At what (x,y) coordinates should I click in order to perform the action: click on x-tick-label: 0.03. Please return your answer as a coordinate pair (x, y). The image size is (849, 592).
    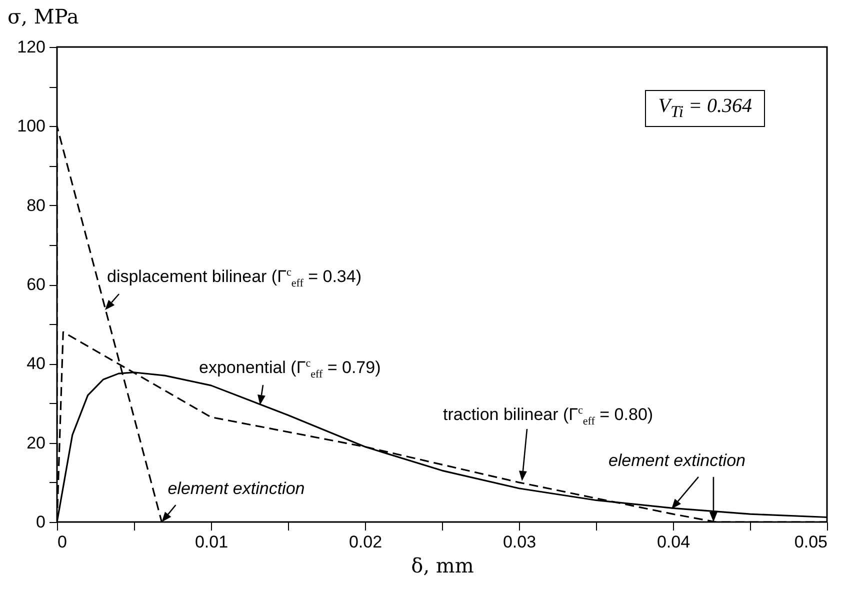
    Looking at the image, I should click on (519, 542).